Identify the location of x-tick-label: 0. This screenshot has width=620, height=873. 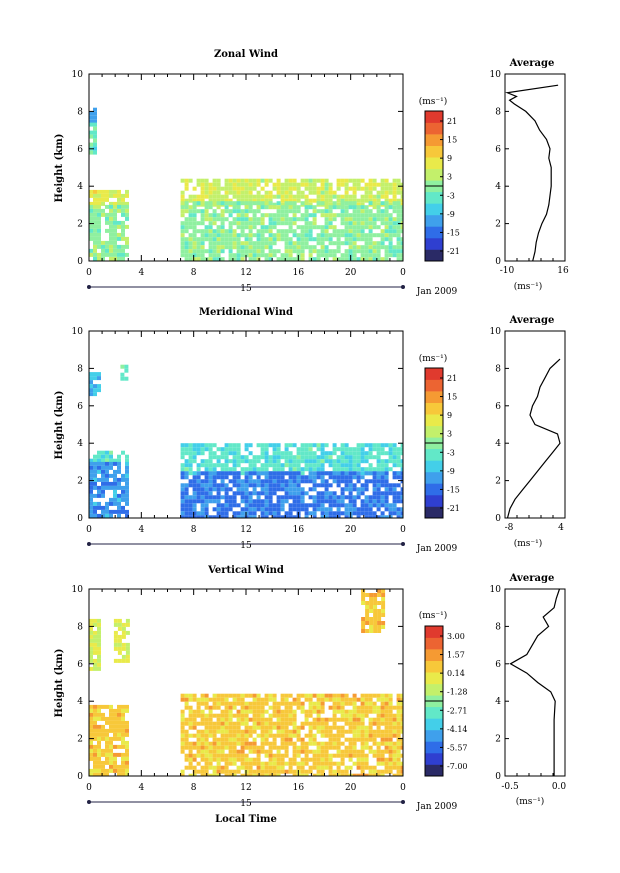
(89, 530).